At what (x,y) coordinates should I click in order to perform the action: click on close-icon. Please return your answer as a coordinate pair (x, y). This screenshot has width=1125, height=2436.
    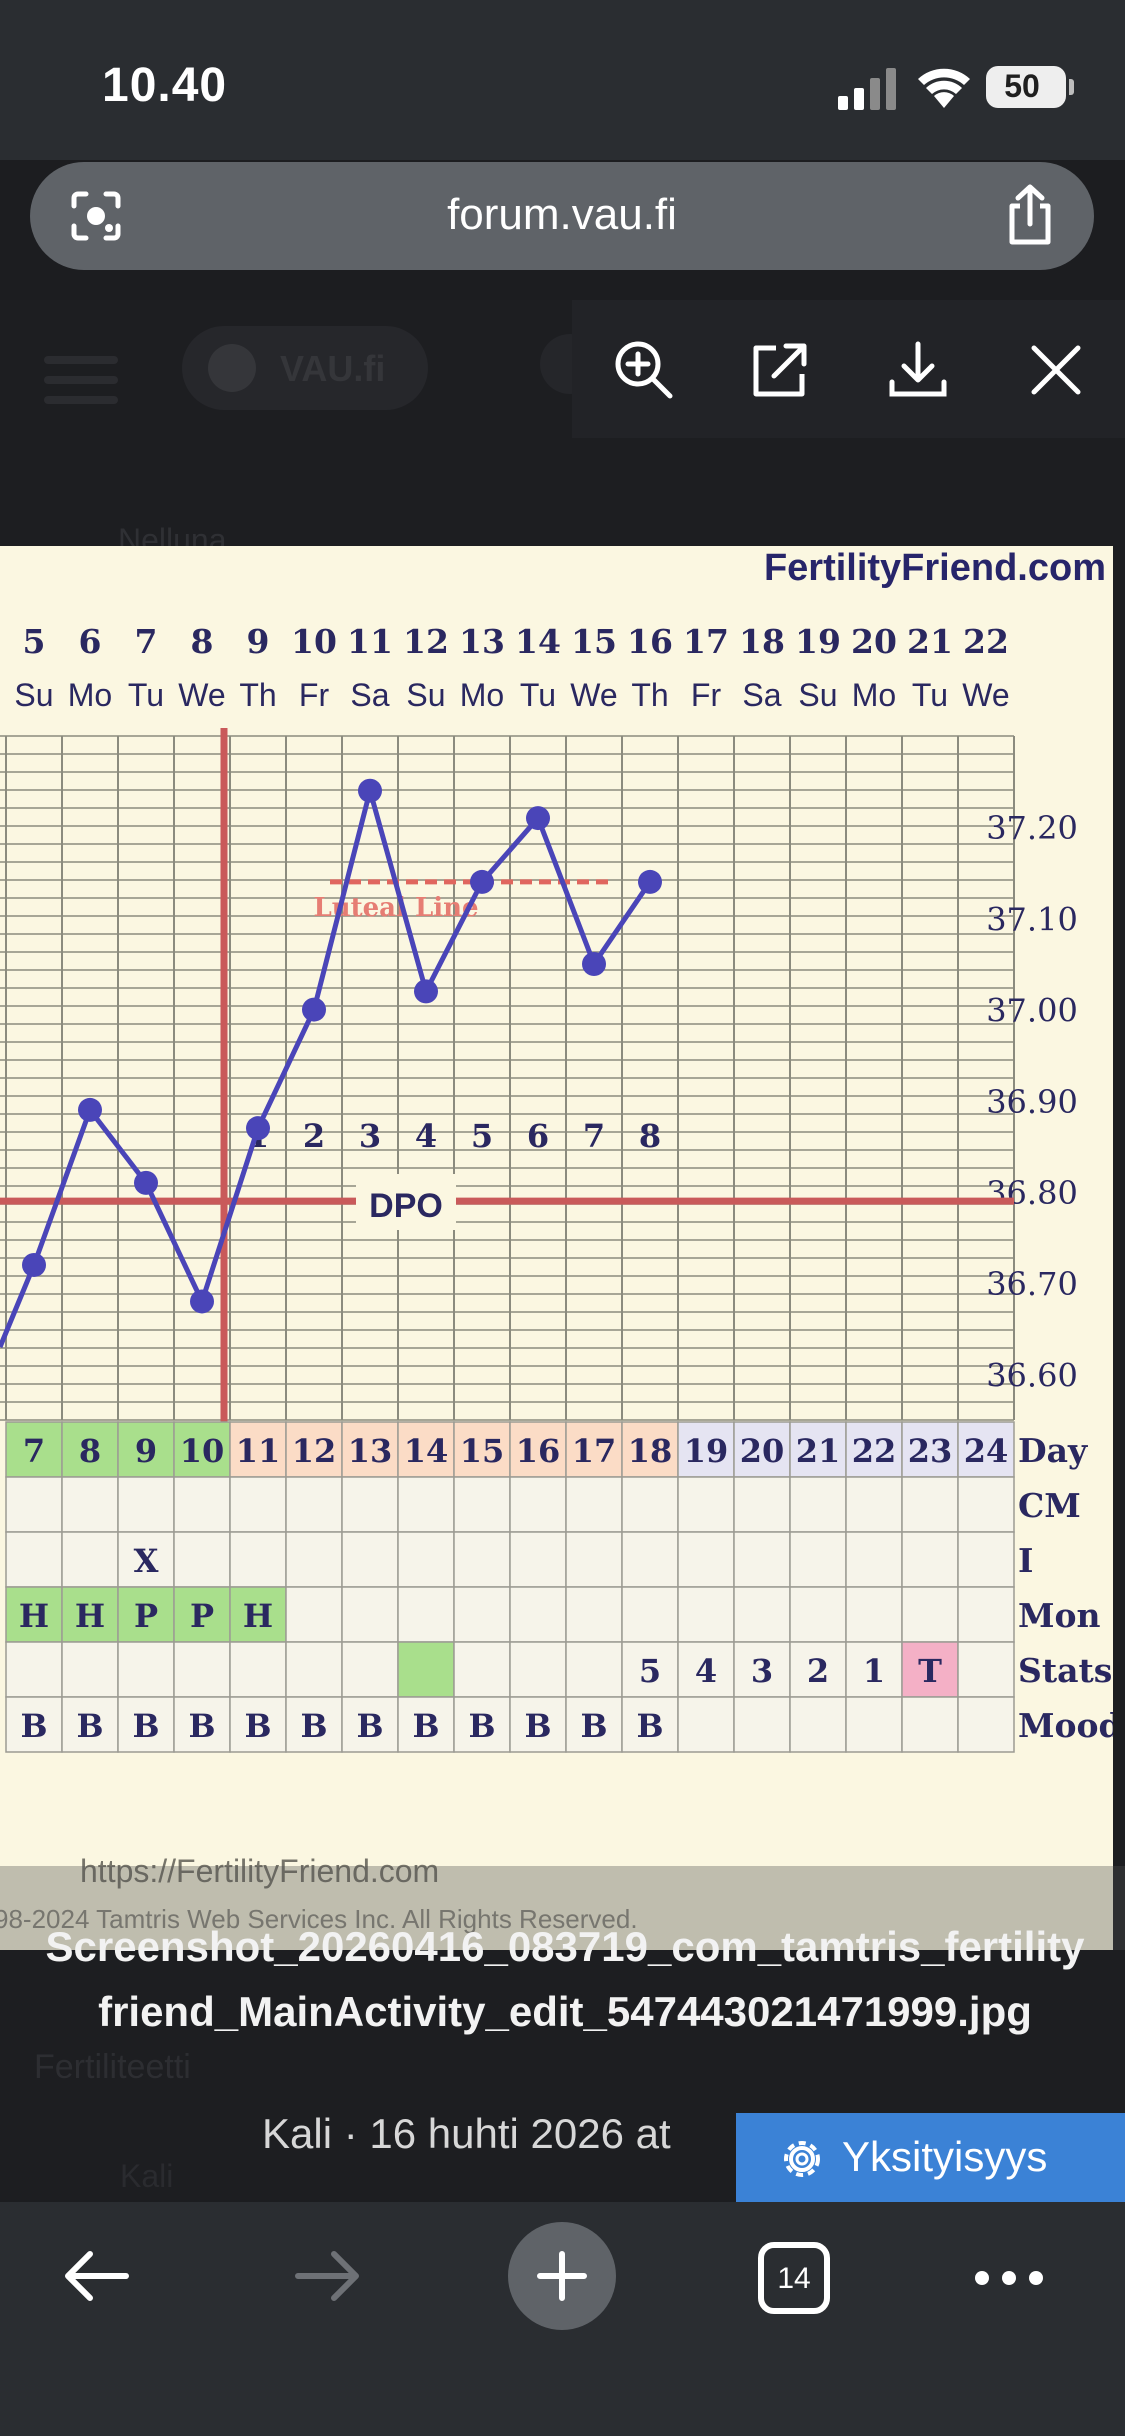
    Looking at the image, I should click on (1056, 370).